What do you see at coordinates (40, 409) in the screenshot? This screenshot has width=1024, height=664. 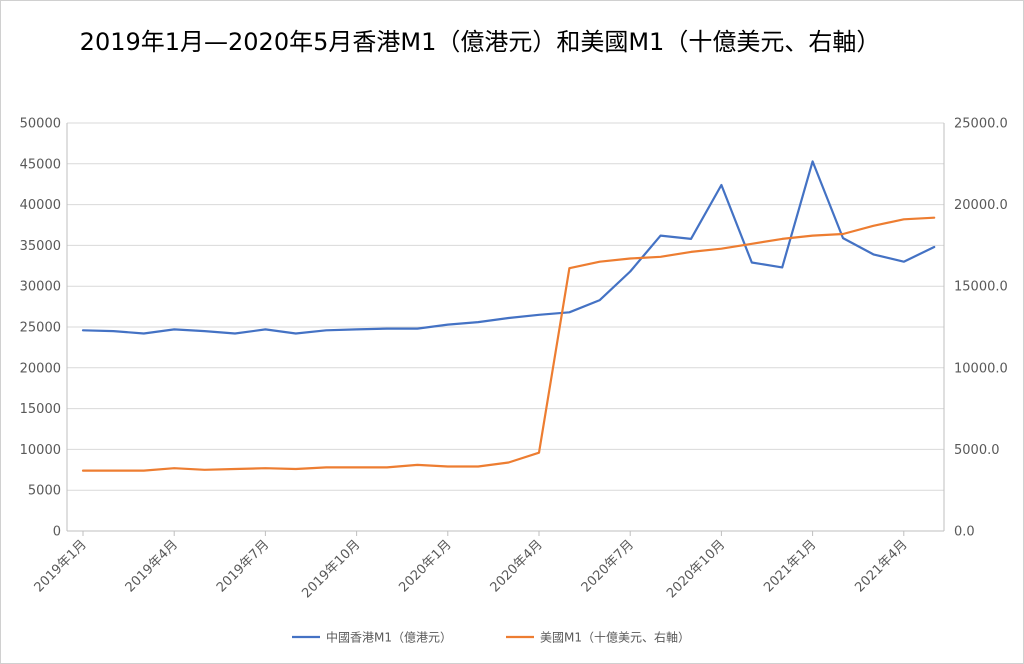 I see `y-left-tick-label: 15000` at bounding box center [40, 409].